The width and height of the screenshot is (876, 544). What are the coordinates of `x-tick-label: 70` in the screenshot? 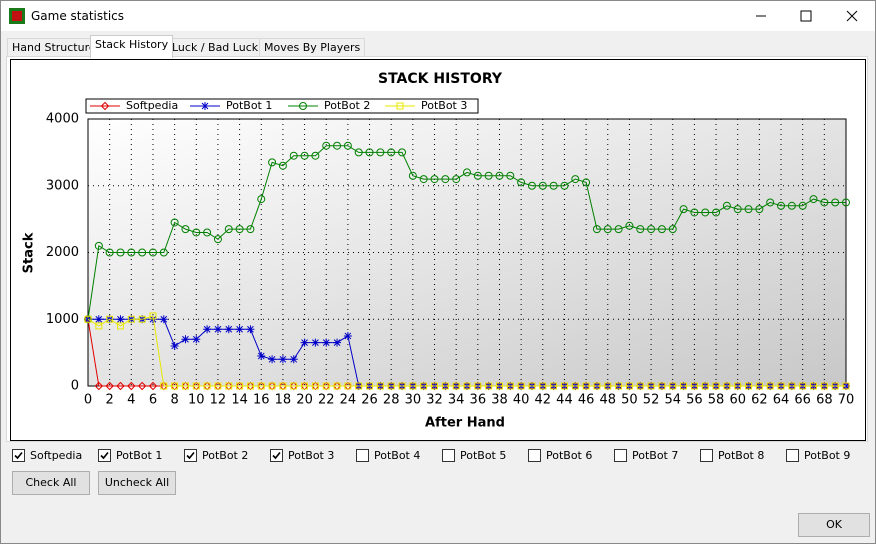 It's located at (846, 400).